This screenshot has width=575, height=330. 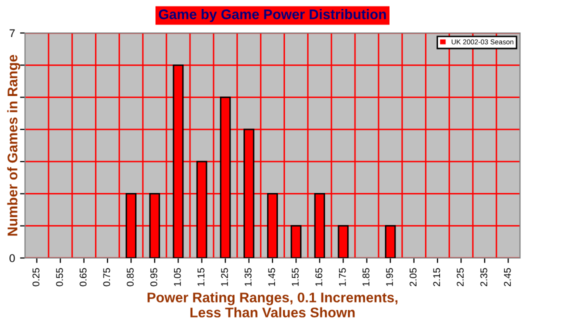 What do you see at coordinates (318, 277) in the screenshot?
I see `x-tick-label: 1.65` at bounding box center [318, 277].